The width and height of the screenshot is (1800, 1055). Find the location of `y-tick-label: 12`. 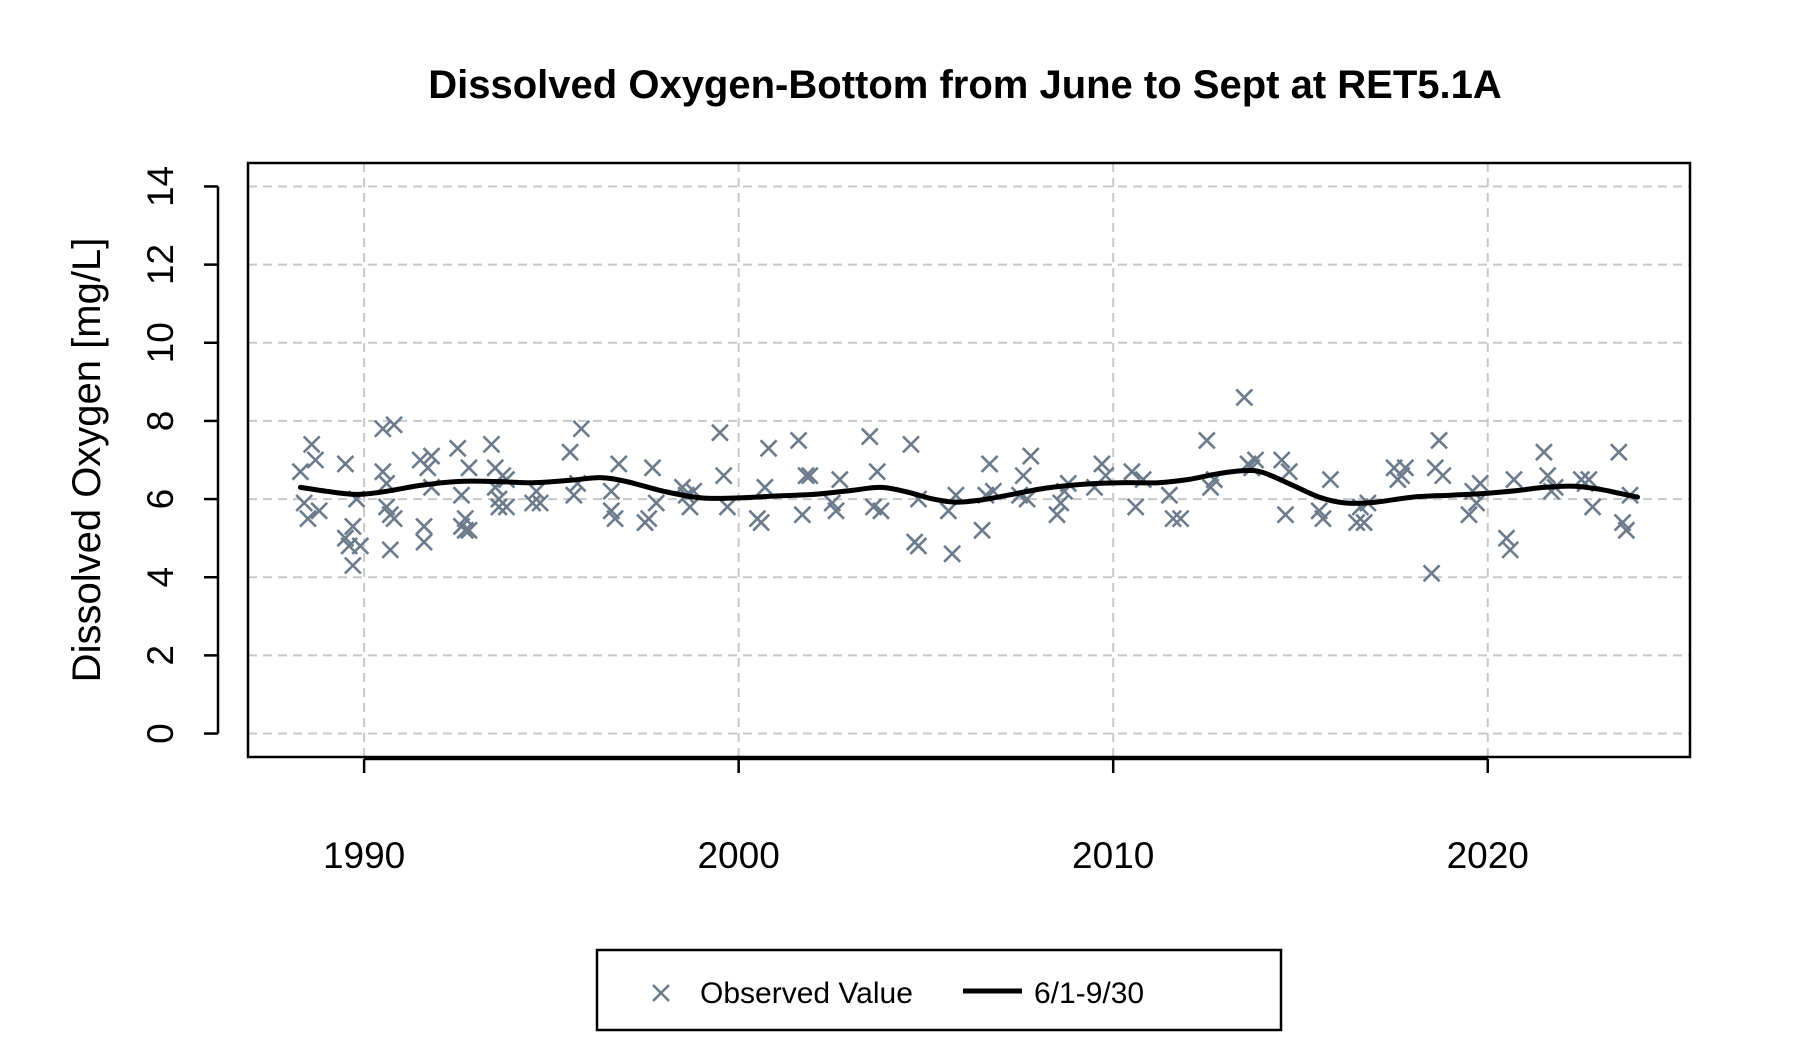

y-tick-label: 12 is located at coordinates (160, 264).